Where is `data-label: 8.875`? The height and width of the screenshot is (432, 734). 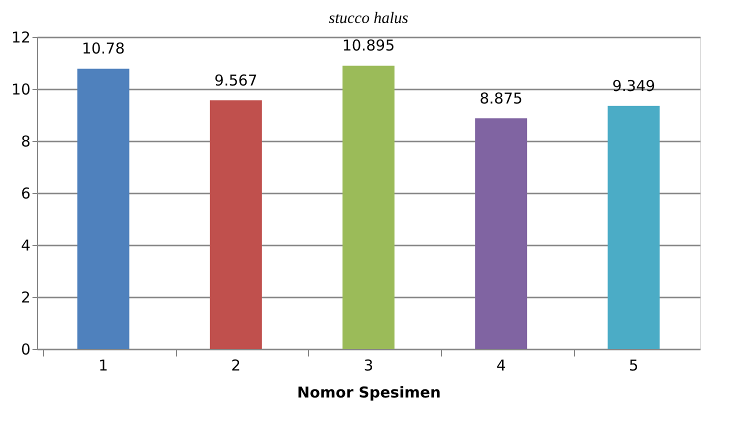
data-label: 8.875 is located at coordinates (501, 98).